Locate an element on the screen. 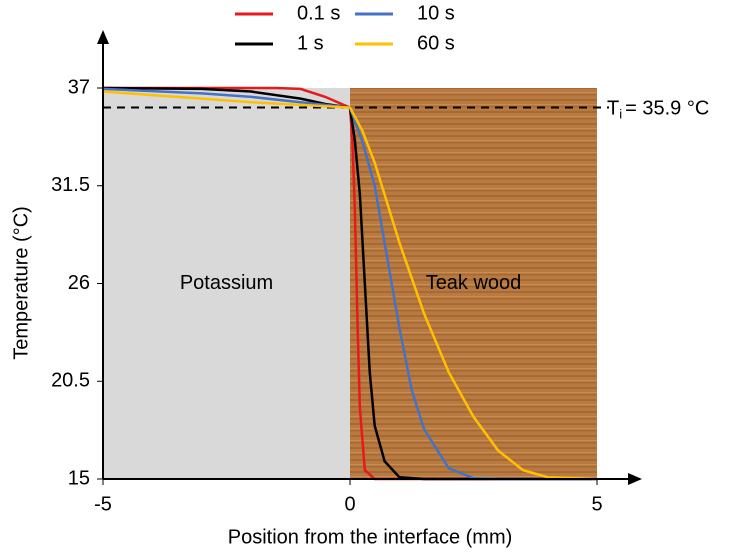 The height and width of the screenshot is (557, 730). x-tick-label: 5 is located at coordinates (596, 504).